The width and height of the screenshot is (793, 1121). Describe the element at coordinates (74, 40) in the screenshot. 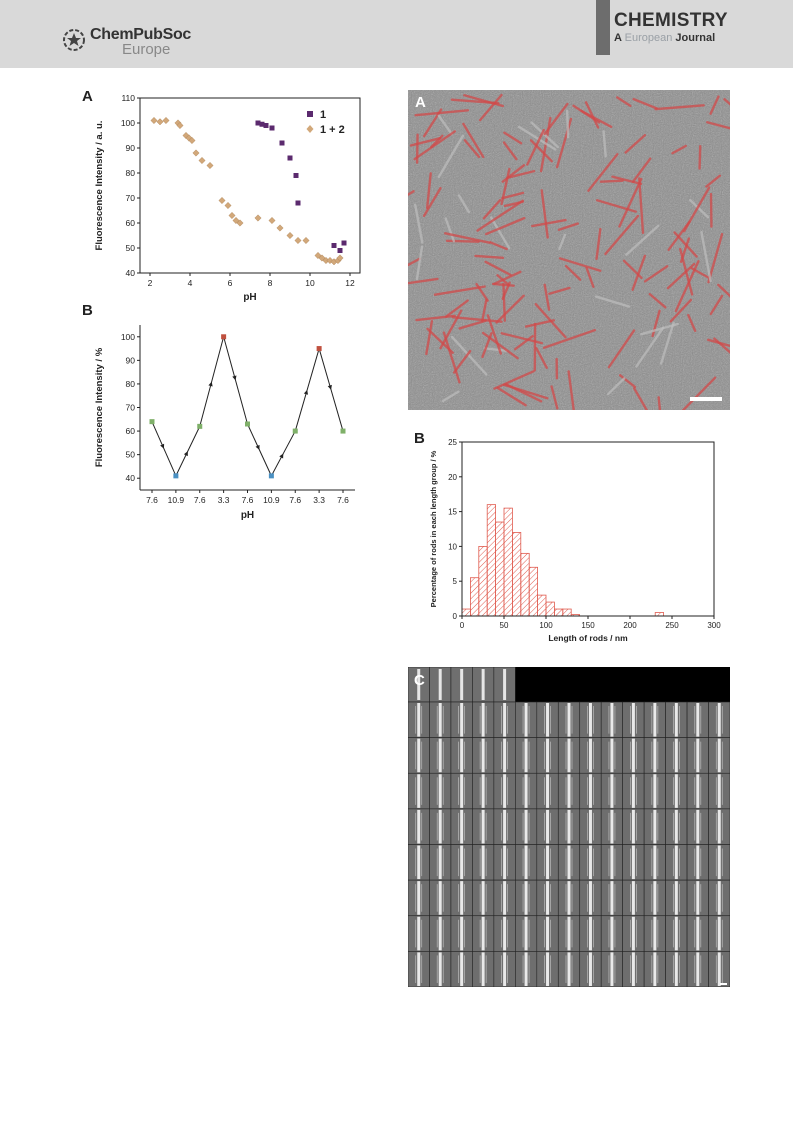

I see `star-icon` at that location.